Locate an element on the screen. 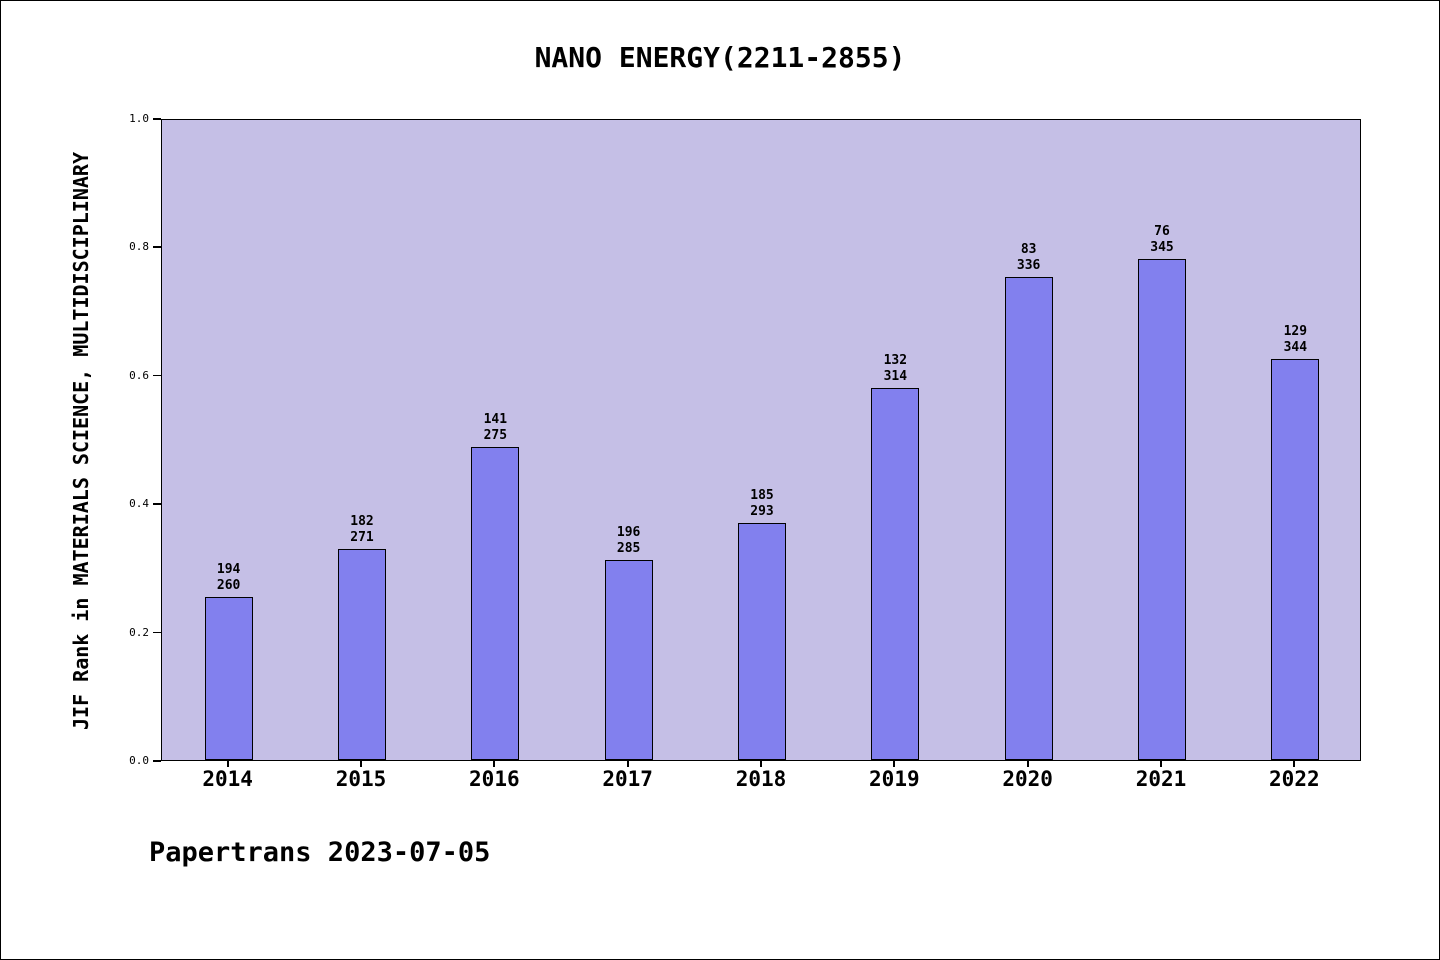 This screenshot has height=960, width=1440. bar-value-label-2015: 182 271 is located at coordinates (362, 529).